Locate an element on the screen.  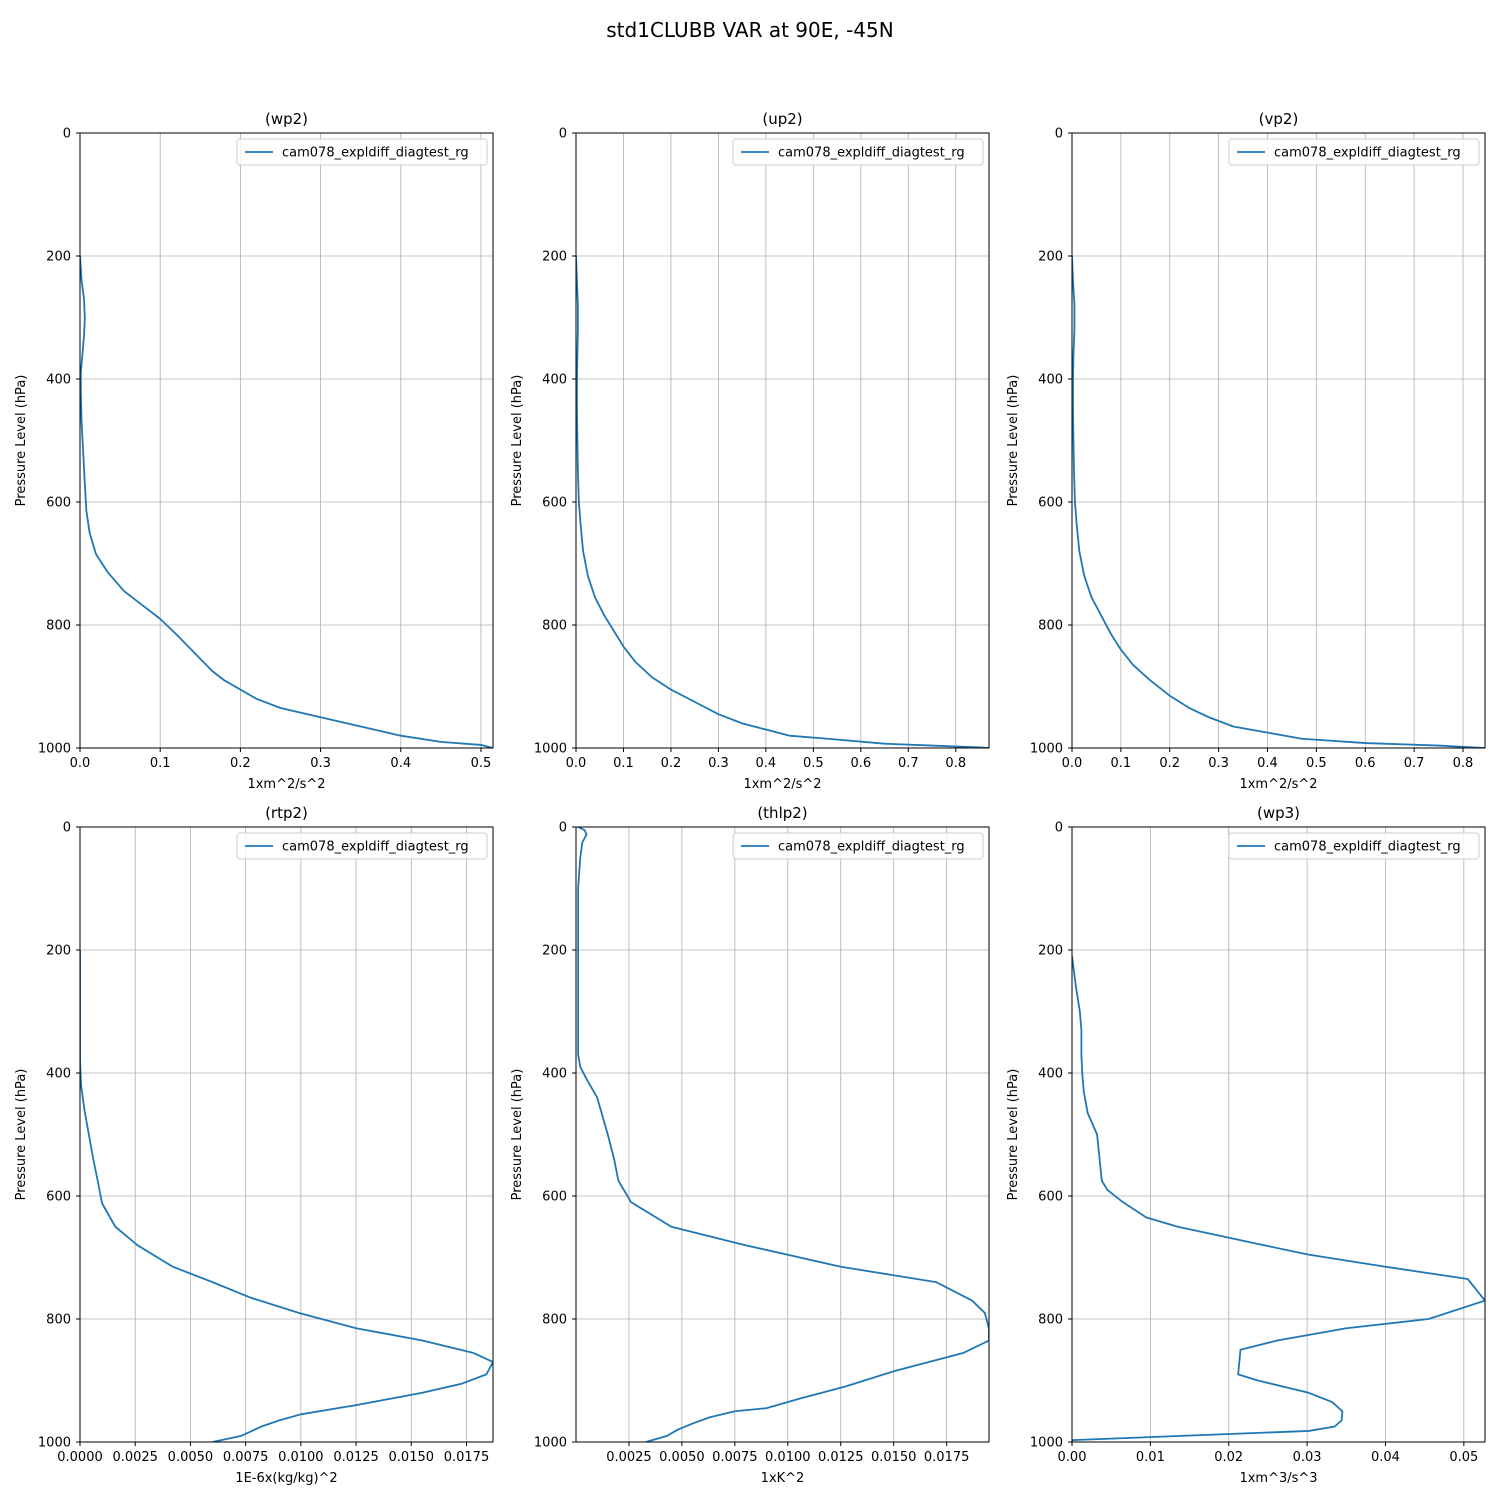
x-axis-label: 1E-6x(kg/kg)^2 is located at coordinates (286, 1478).